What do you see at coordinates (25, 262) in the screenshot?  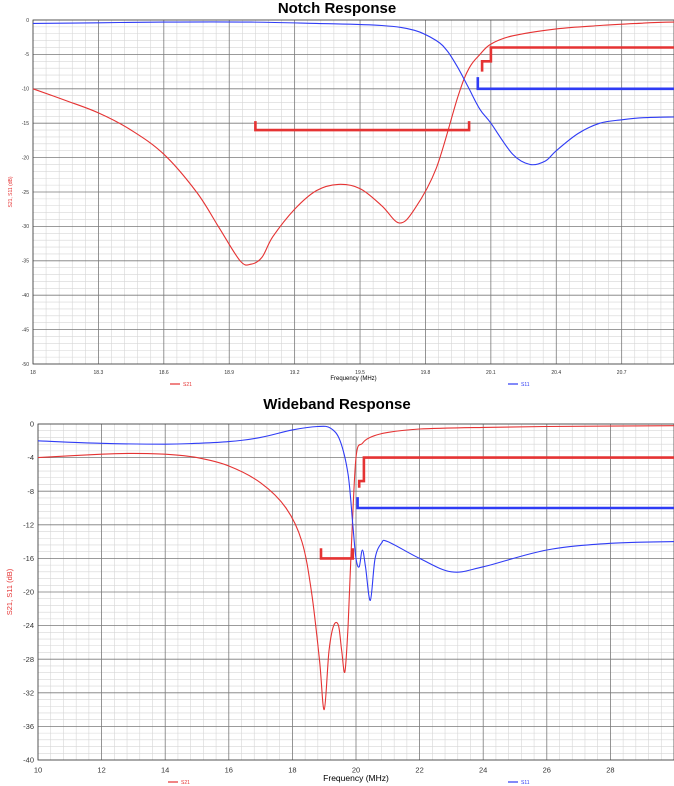 I see `y-tick-label: -35` at bounding box center [25, 262].